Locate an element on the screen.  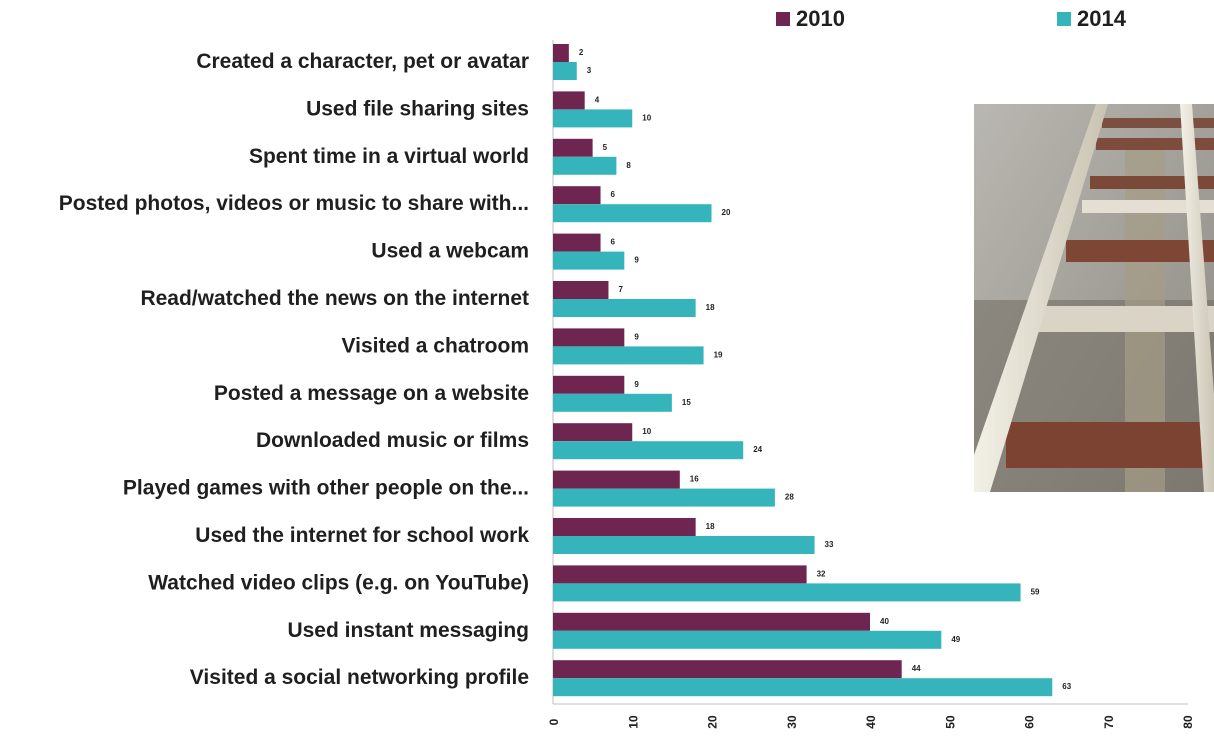
x-tick-label: 10 is located at coordinates (633, 722).